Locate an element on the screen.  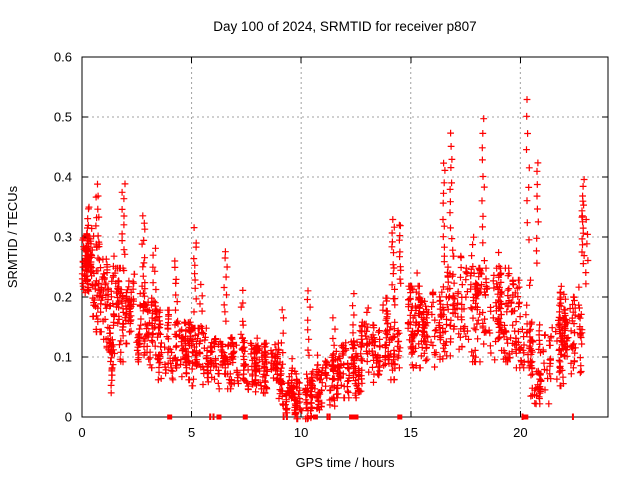
y-tick-label: 0.1 is located at coordinates (63, 357).